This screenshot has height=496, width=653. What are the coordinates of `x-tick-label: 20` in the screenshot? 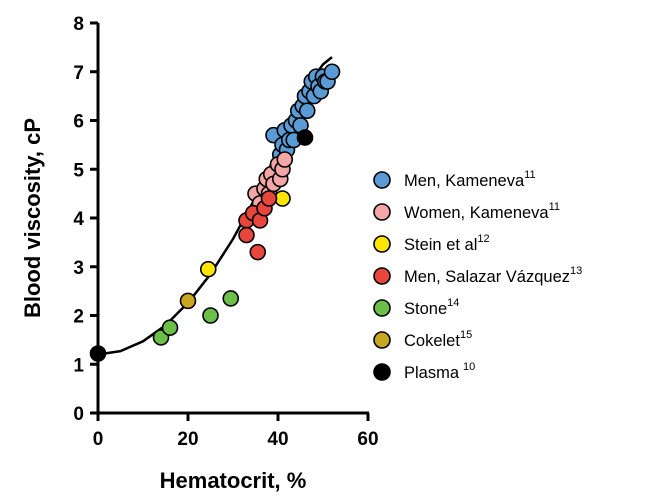 It's located at (187, 439).